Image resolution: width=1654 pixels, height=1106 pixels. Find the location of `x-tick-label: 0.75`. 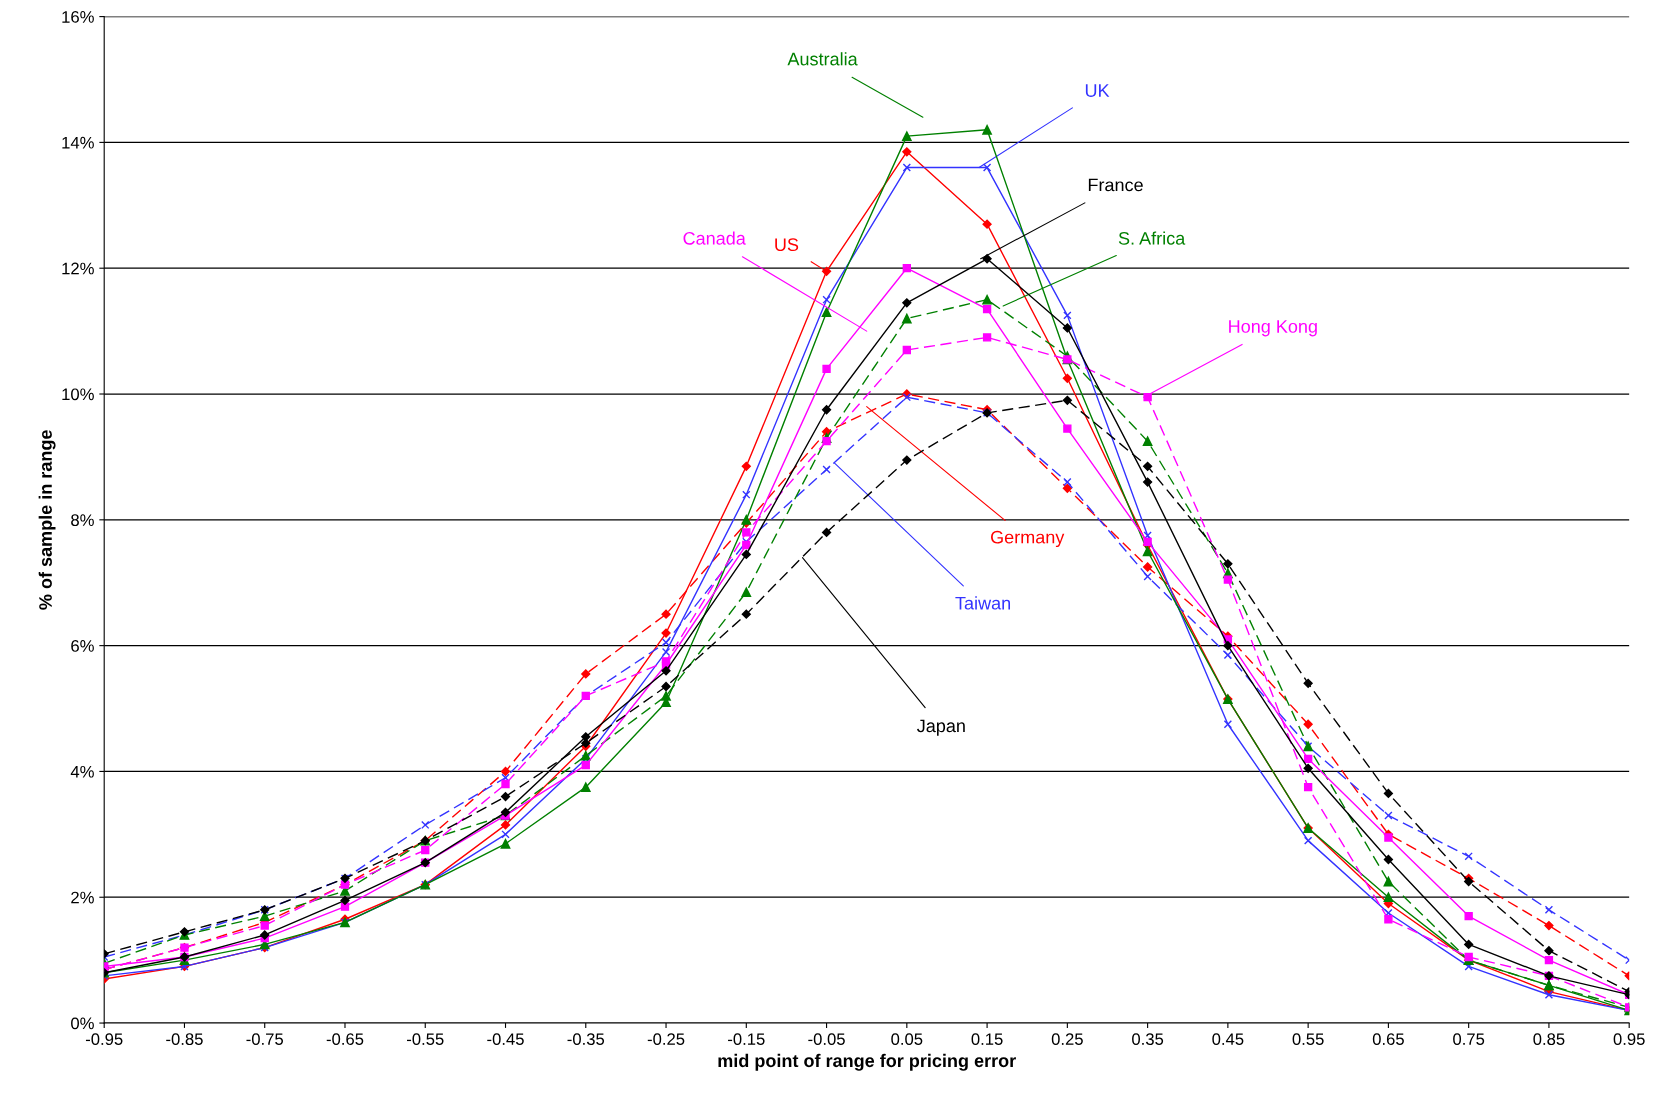

x-tick-label: 0.75 is located at coordinates (1469, 1039).